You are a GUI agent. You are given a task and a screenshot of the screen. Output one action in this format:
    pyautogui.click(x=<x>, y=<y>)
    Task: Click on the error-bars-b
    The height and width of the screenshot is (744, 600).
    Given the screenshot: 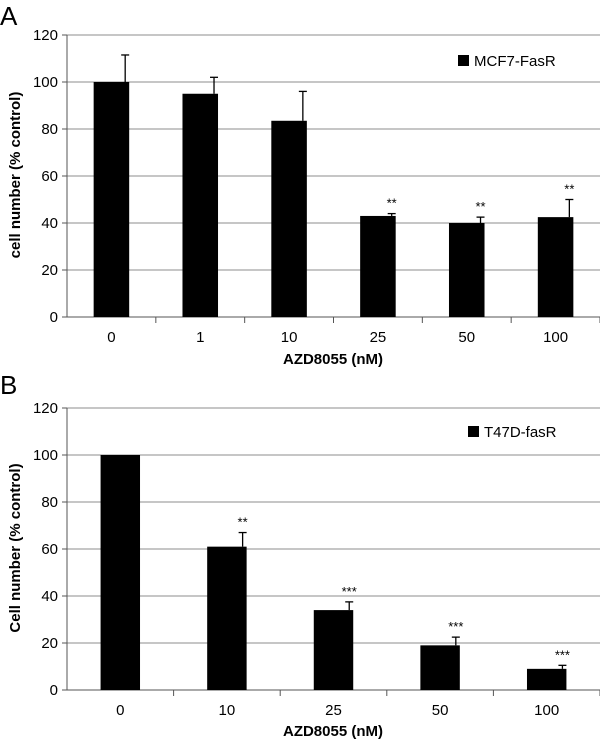 What is the action you would take?
    pyautogui.click(x=402, y=600)
    